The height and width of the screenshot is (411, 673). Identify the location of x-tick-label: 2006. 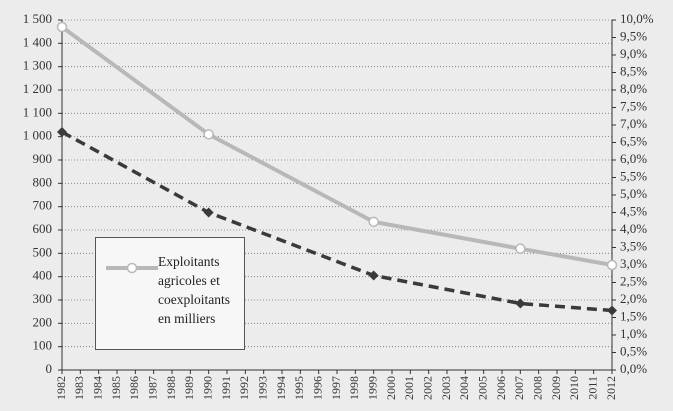
(501, 388).